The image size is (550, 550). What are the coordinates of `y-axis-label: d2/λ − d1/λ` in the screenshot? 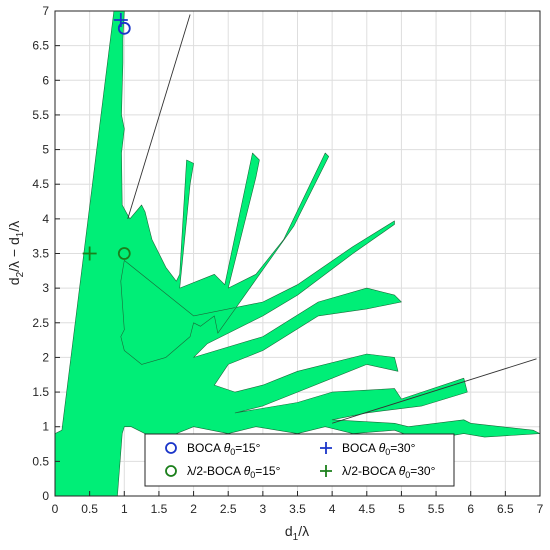 It's located at (16, 253).